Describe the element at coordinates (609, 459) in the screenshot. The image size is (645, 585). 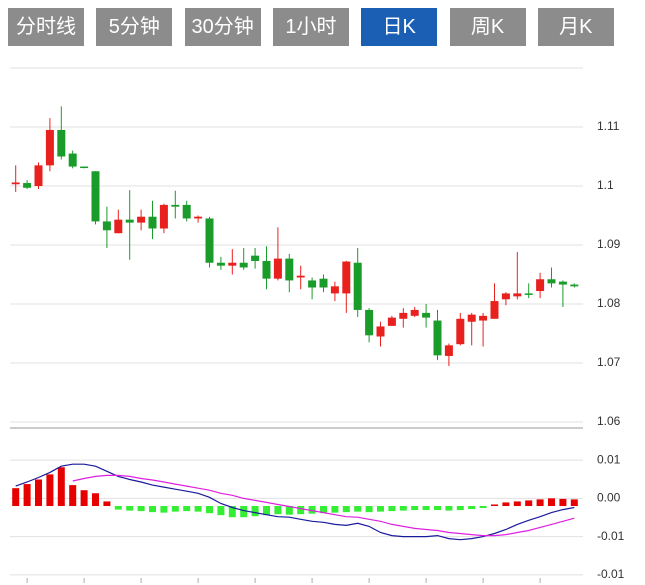
I see `y-tick-label: 0.01` at that location.